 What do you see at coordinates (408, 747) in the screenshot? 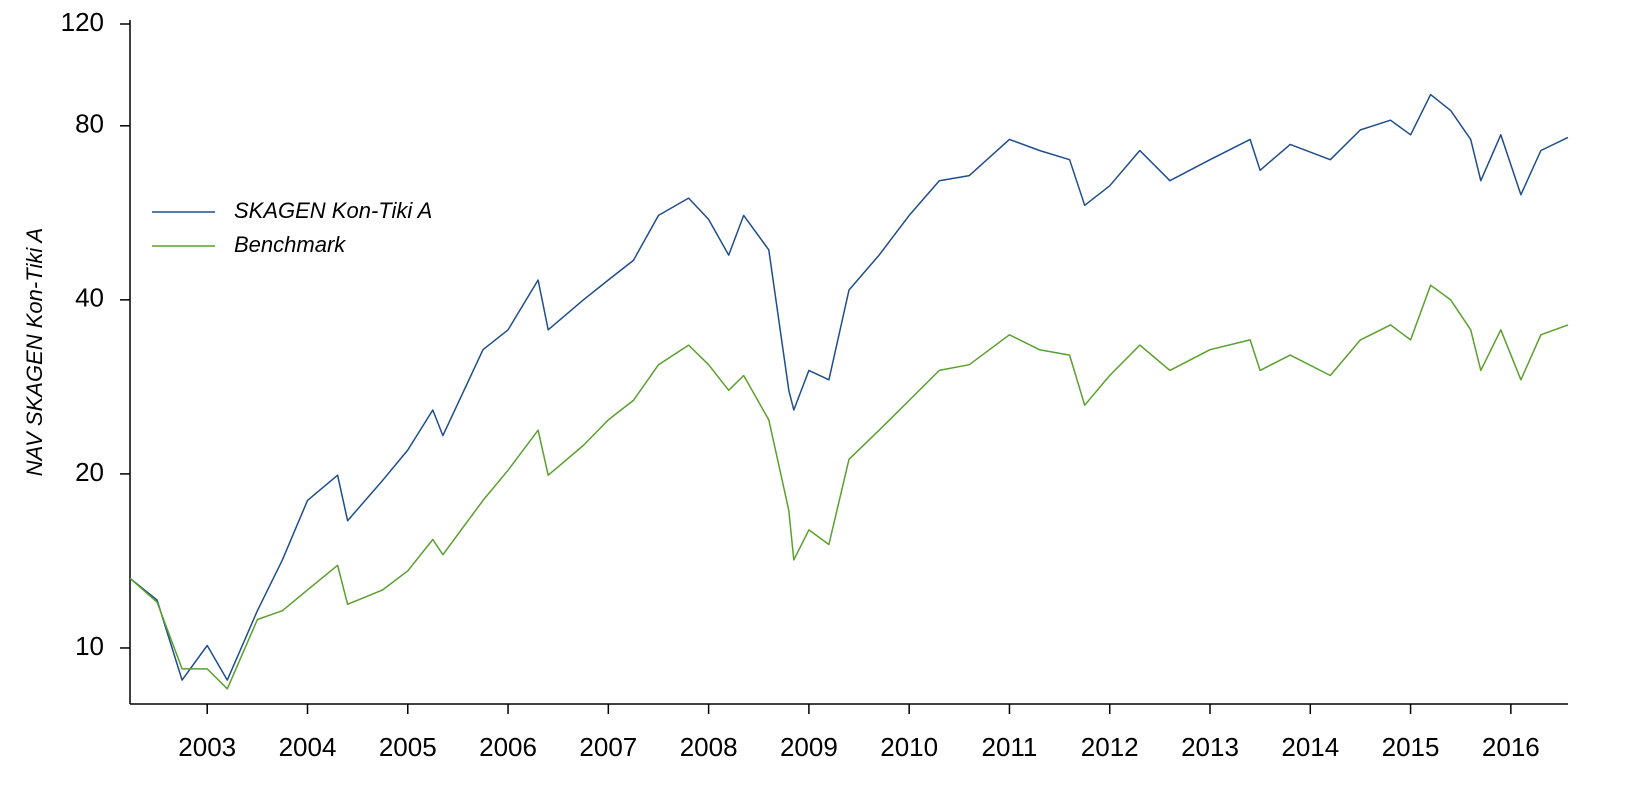
I see `x-tick-label: 2005` at bounding box center [408, 747].